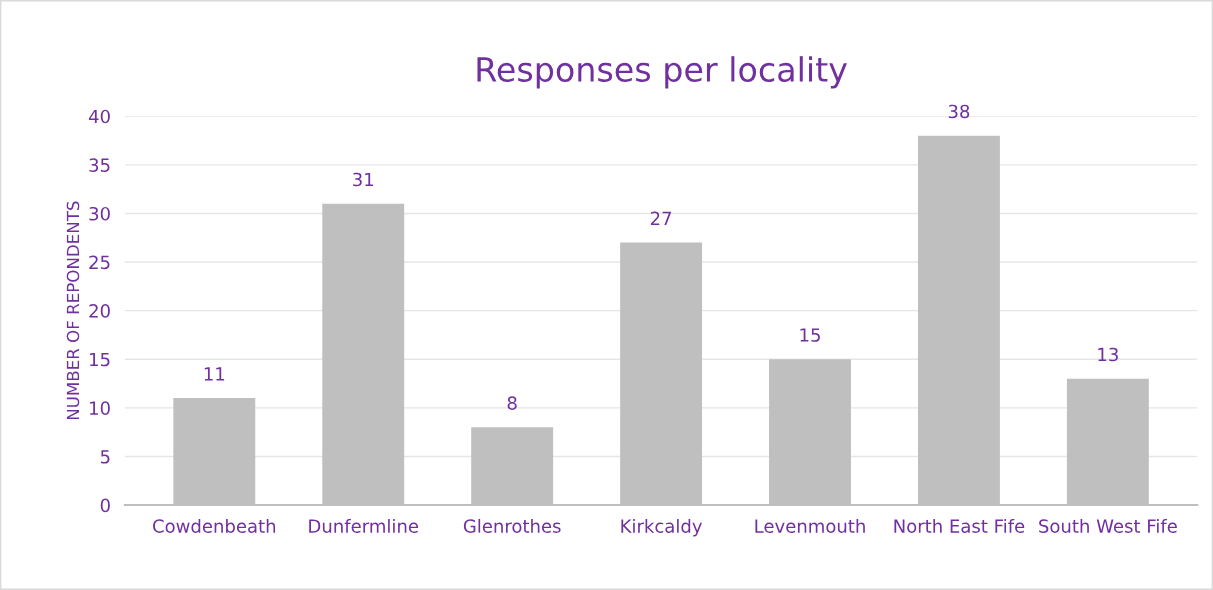 This screenshot has width=1213, height=590. I want to click on x-tick-label: North East Fife, so click(959, 525).